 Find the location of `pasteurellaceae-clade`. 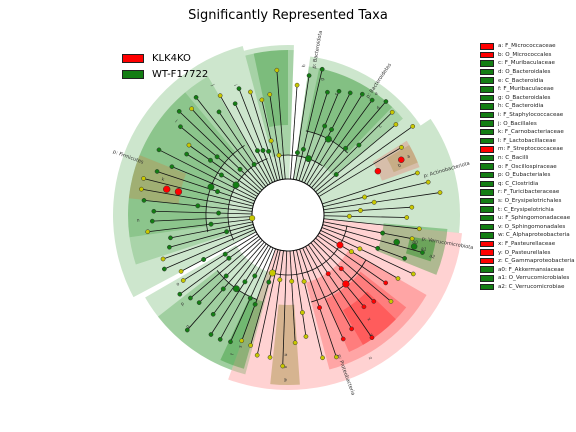

pasteurellaceae-clade is located at coordinates (369, 318).